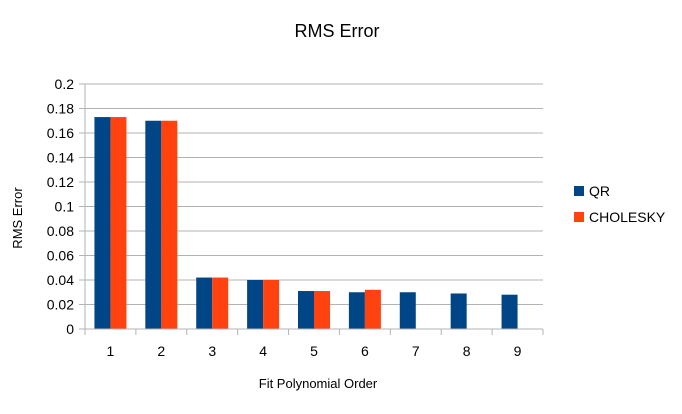 The image size is (682, 414). I want to click on x-tick-label: 3, so click(212, 351).